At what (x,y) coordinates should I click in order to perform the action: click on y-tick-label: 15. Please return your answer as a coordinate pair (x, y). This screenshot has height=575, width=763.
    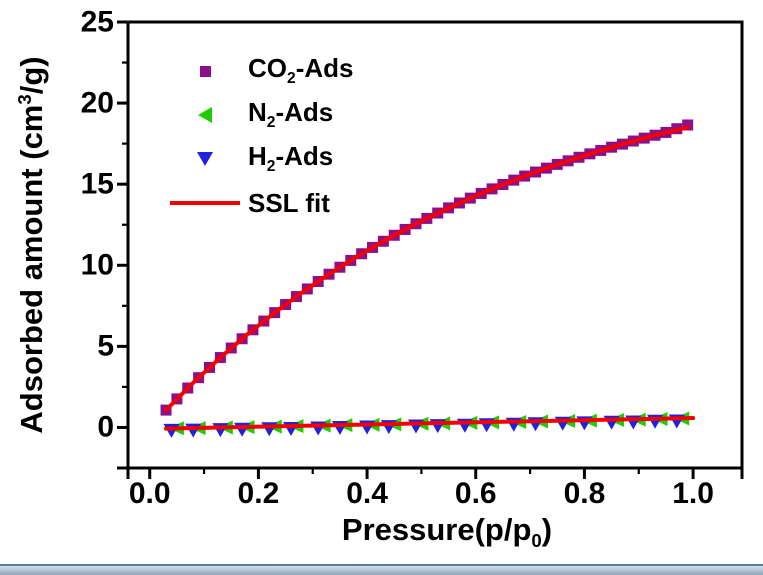
    Looking at the image, I should click on (97, 184).